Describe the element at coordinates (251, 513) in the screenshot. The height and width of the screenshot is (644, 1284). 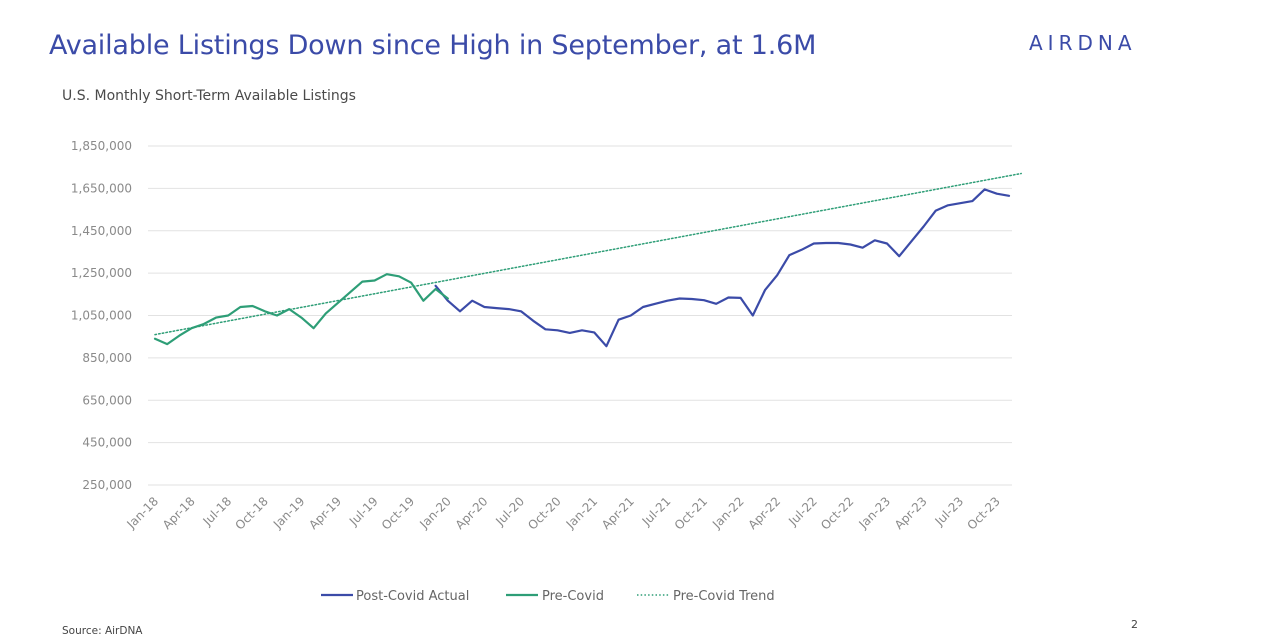
I see `x-tick-label: Oct-18` at that location.